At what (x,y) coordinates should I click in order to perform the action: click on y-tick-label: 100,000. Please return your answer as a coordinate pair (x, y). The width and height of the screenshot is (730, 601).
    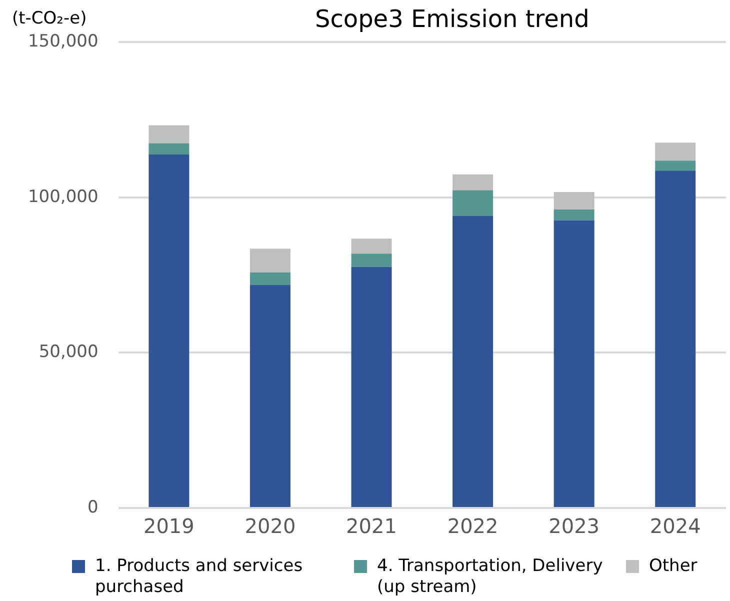
    Looking at the image, I should click on (63, 196).